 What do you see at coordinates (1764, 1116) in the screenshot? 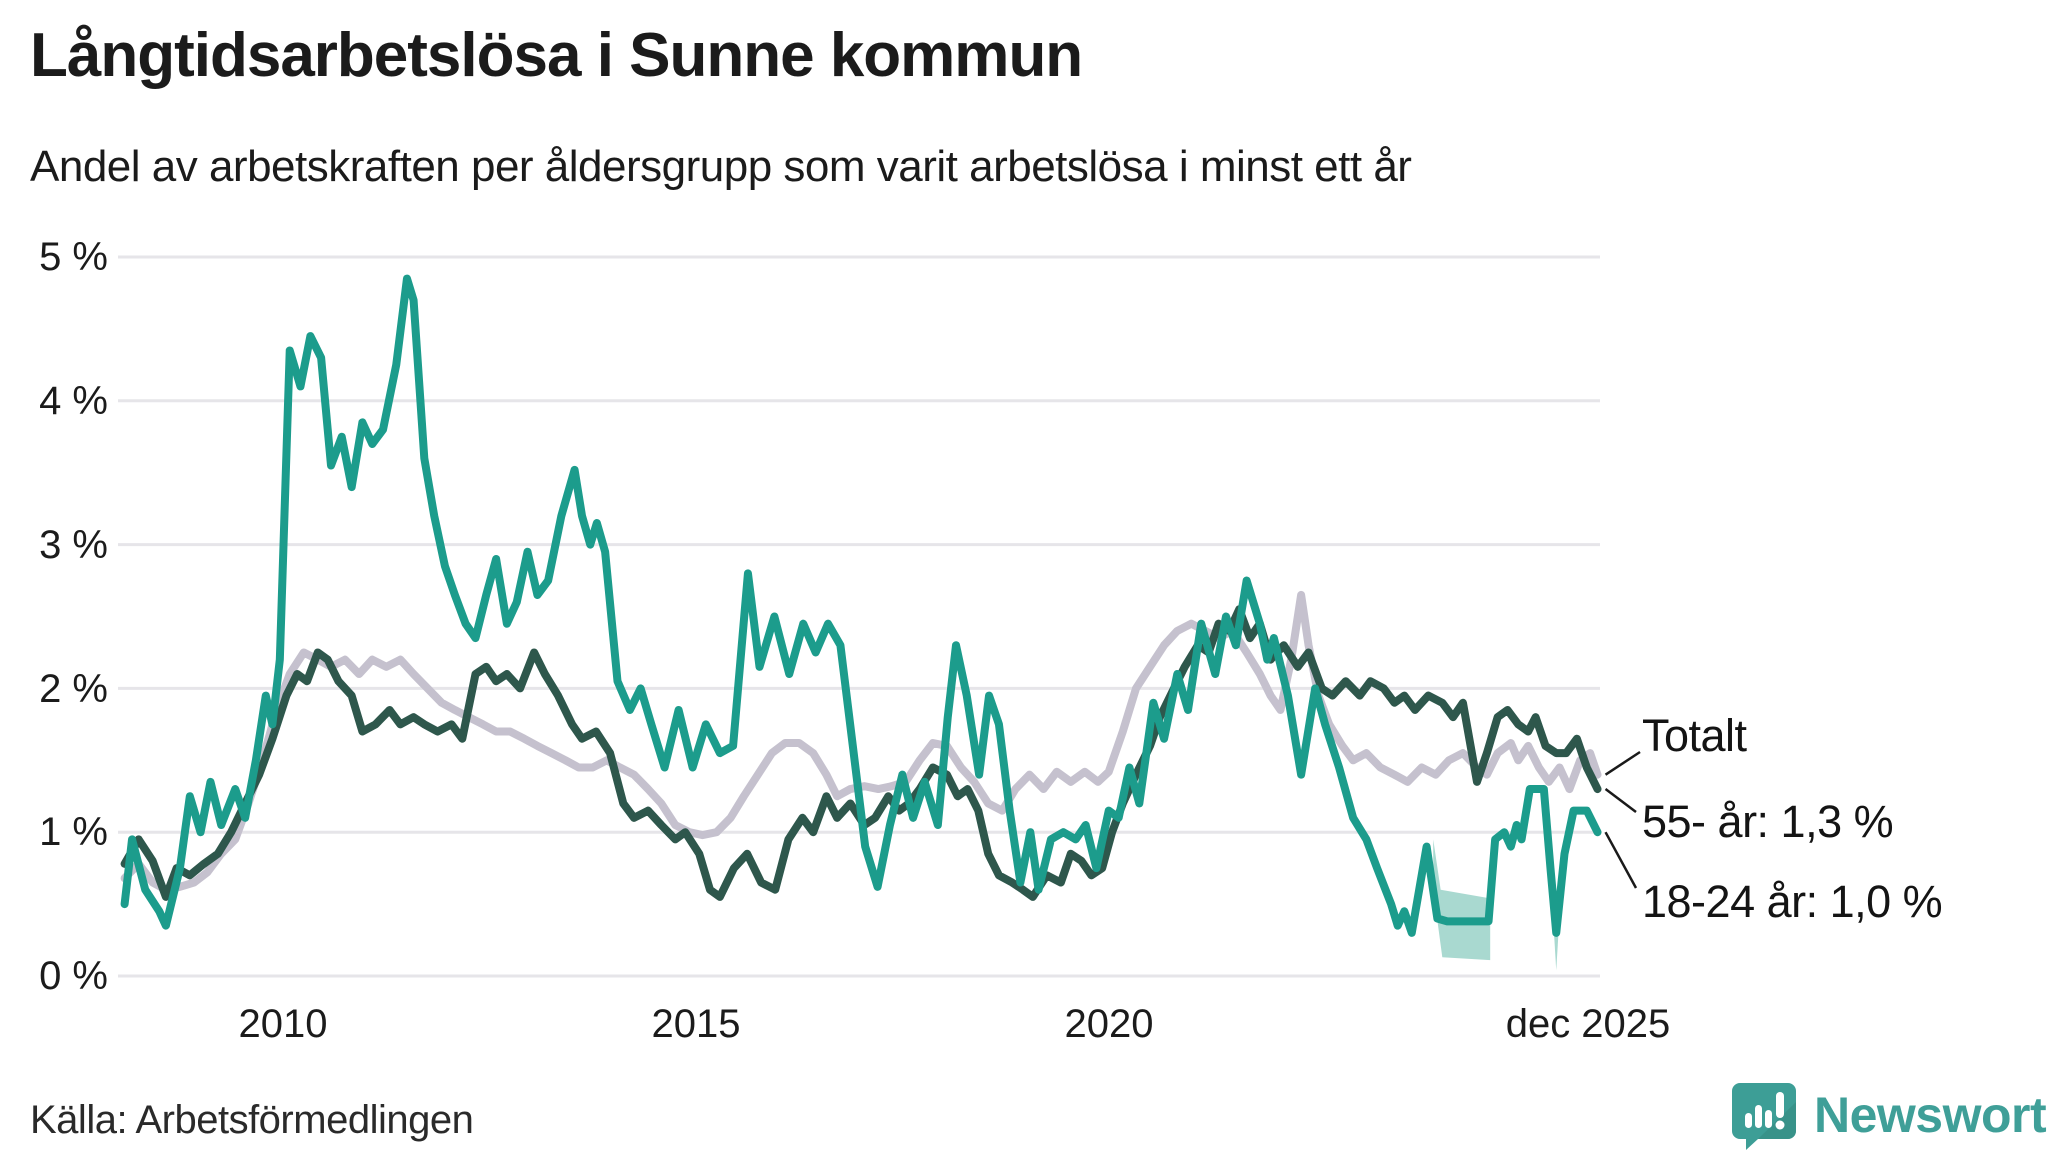
I see `newsworthy-logo-icon` at bounding box center [1764, 1116].